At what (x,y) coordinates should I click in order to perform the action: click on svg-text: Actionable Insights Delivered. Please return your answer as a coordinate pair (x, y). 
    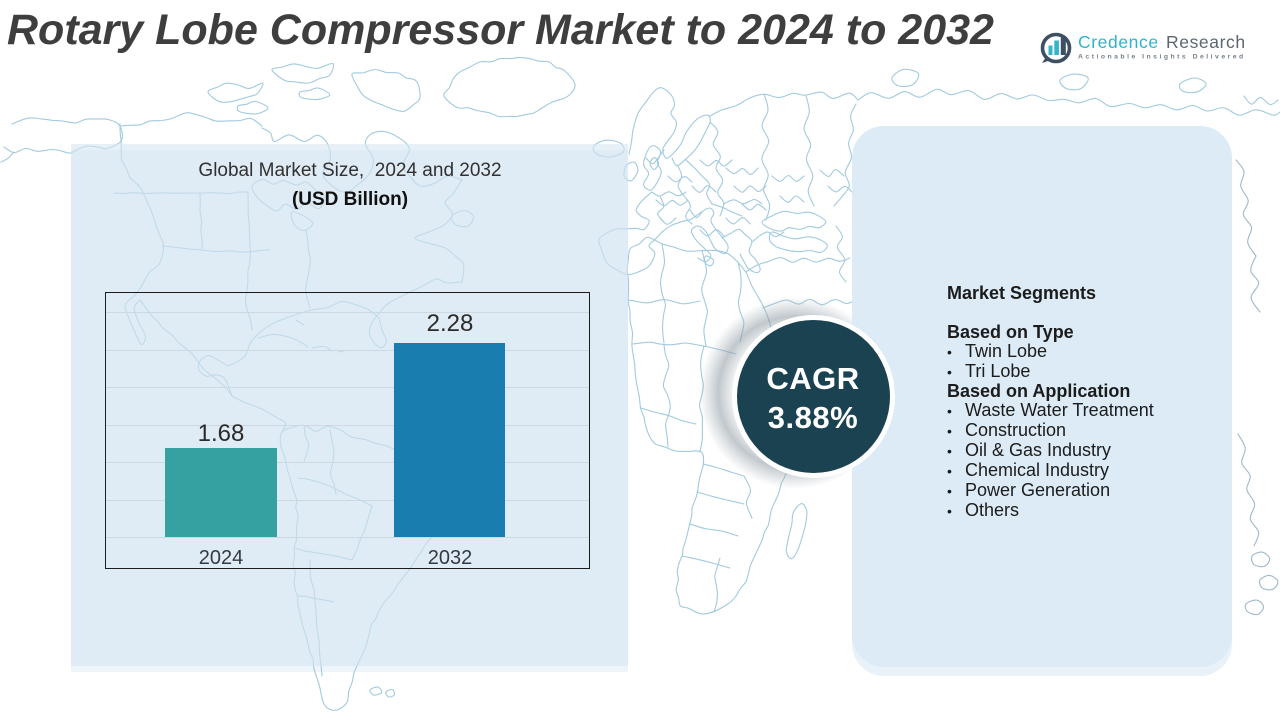
    Looking at the image, I should click on (1162, 57).